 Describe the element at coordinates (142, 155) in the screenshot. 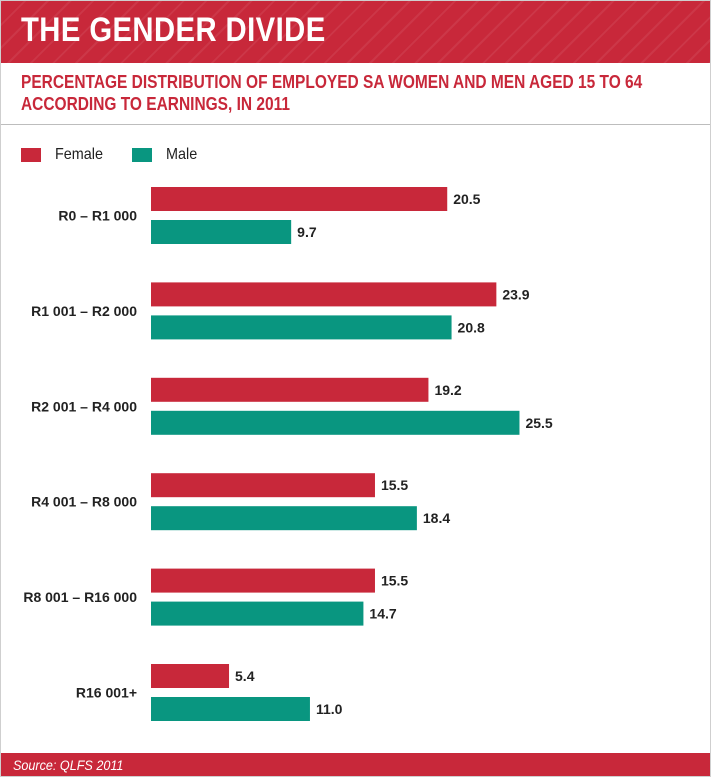

I see `legend-swatch-male` at that location.